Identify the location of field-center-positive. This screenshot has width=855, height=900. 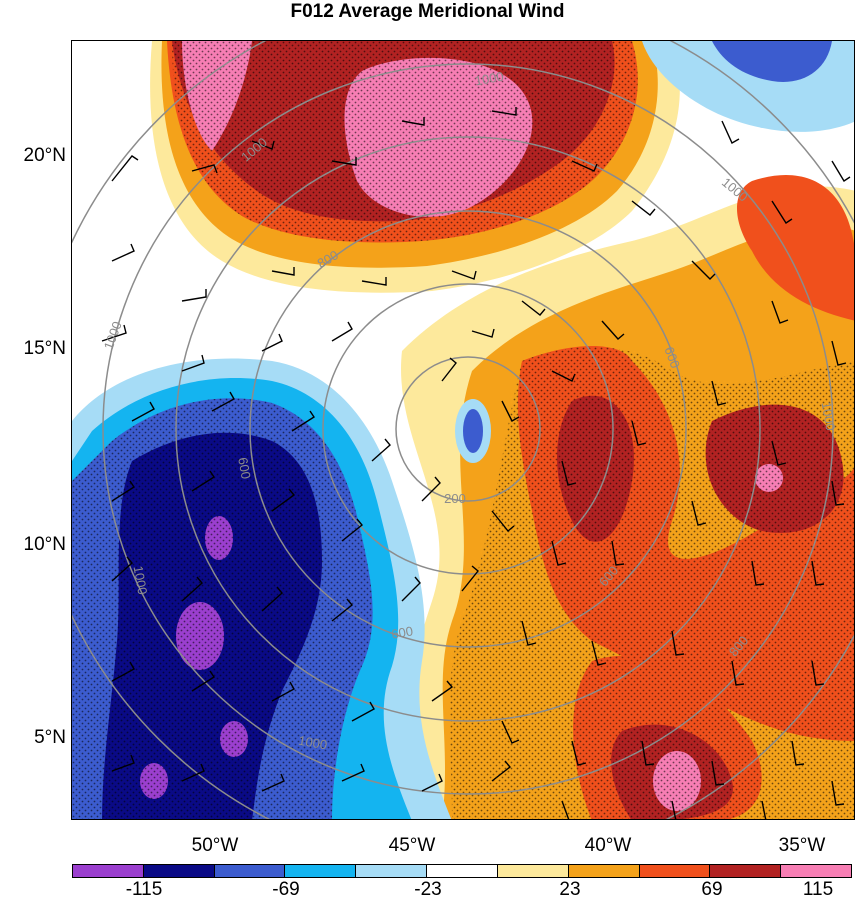
(432, 423).